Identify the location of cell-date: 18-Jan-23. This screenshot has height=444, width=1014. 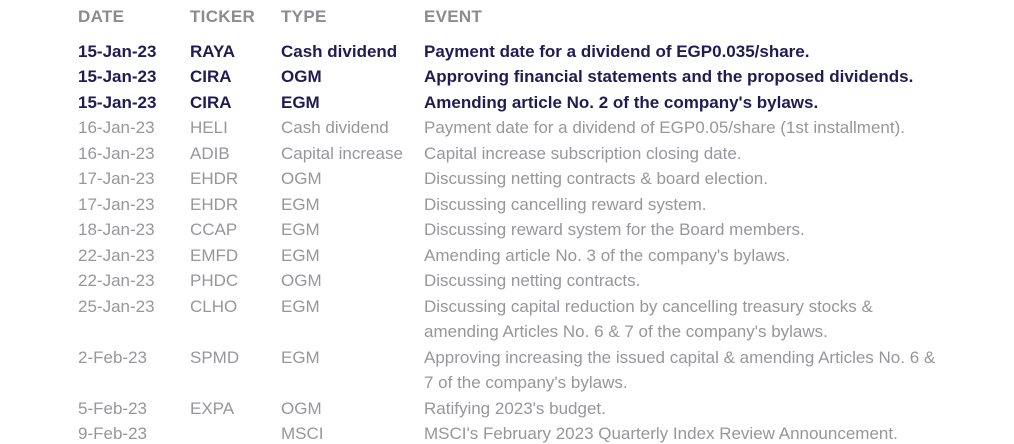
(116, 229).